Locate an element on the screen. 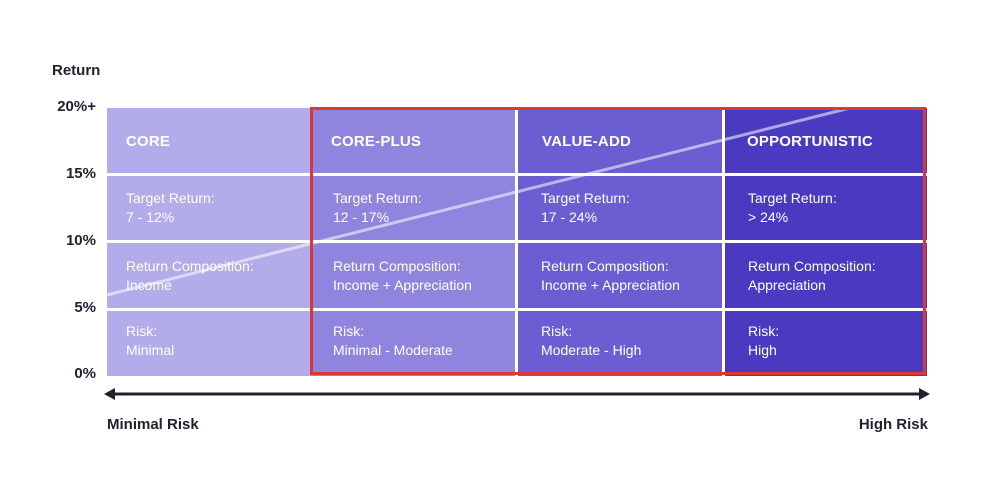  column-value-add-risk: Risk: Moderate - High is located at coordinates (621, 341).